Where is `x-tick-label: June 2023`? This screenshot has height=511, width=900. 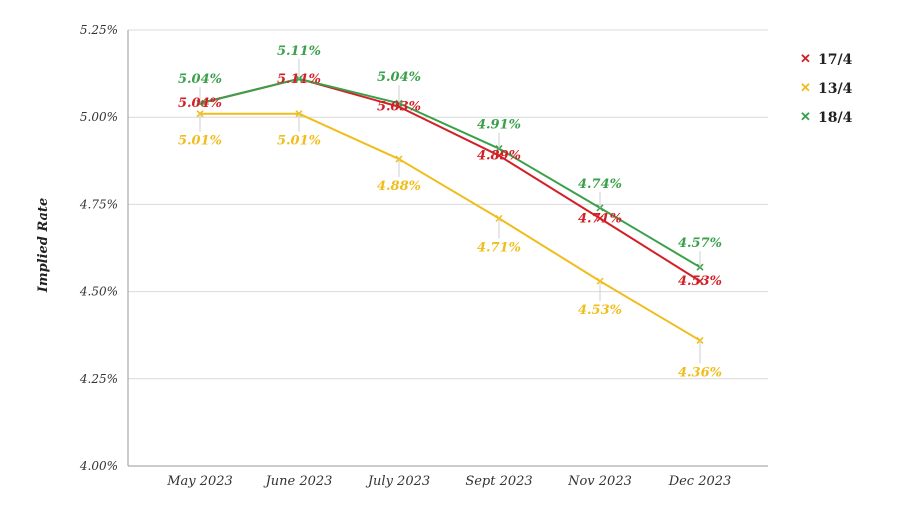
x-tick-label: June 2023 is located at coordinates (298, 481).